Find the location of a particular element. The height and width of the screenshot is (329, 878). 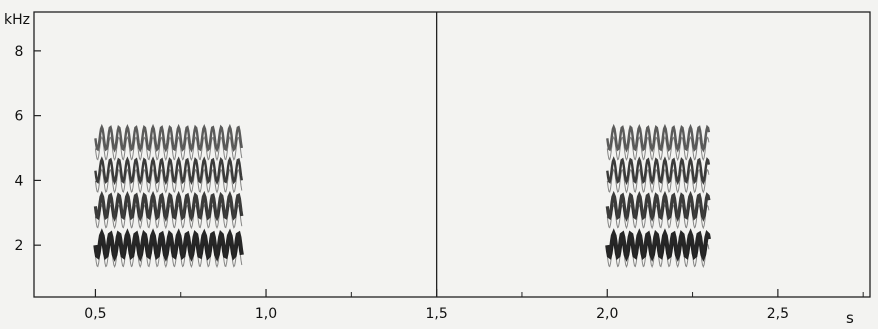

y-tick-label: 2 is located at coordinates (19, 246).